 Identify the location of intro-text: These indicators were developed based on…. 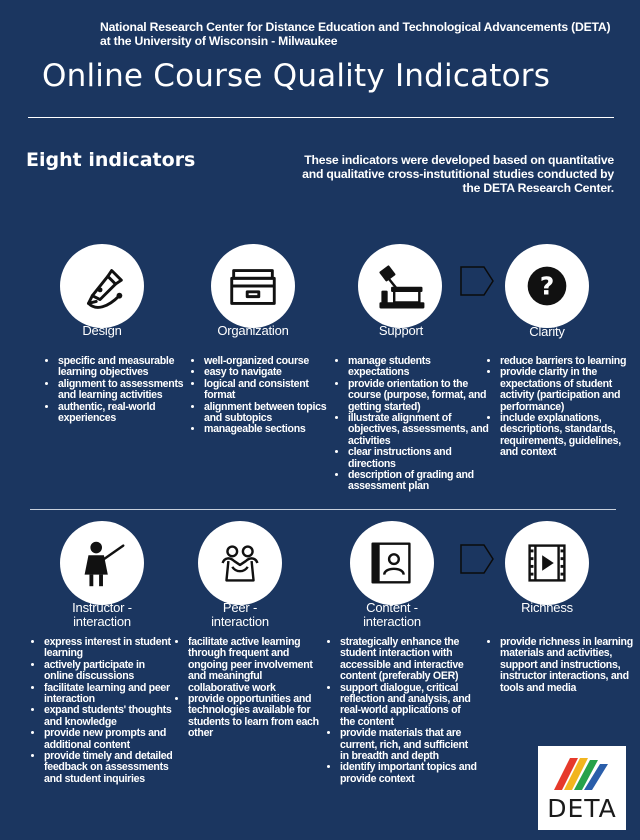
(458, 174).